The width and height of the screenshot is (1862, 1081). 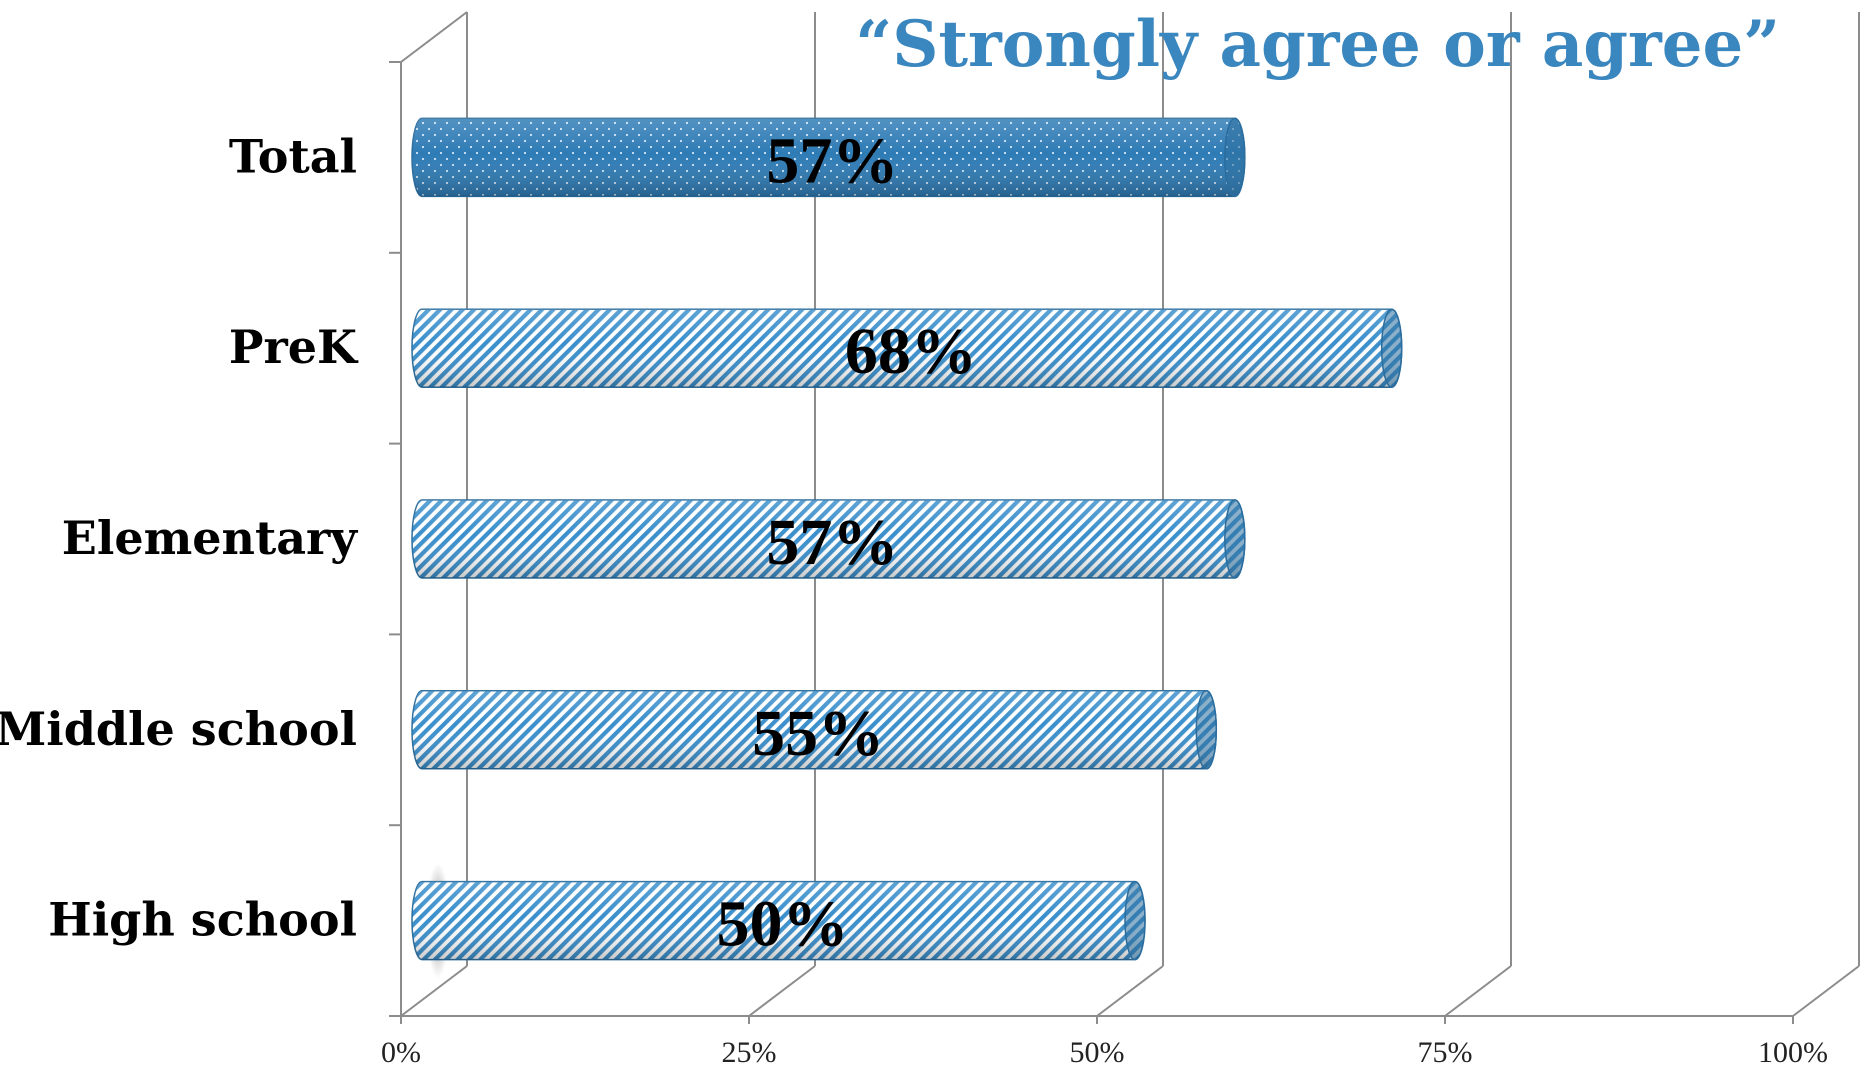 I want to click on bar-prek, so click(x=907, y=348).